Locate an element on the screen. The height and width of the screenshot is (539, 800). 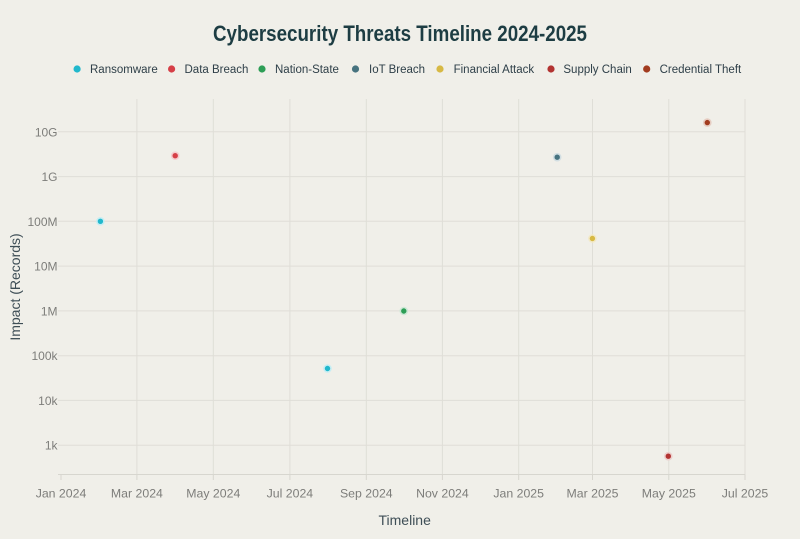
svg-text: Supply Chain is located at coordinates (597, 70).